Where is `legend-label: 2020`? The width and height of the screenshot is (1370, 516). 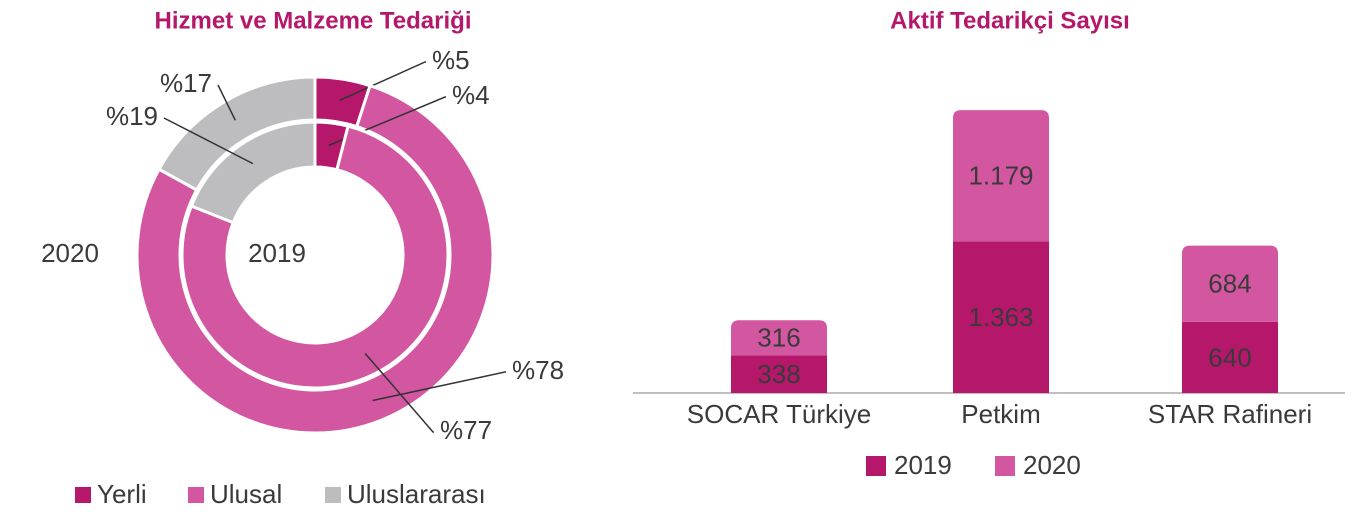 legend-label: 2020 is located at coordinates (1052, 465).